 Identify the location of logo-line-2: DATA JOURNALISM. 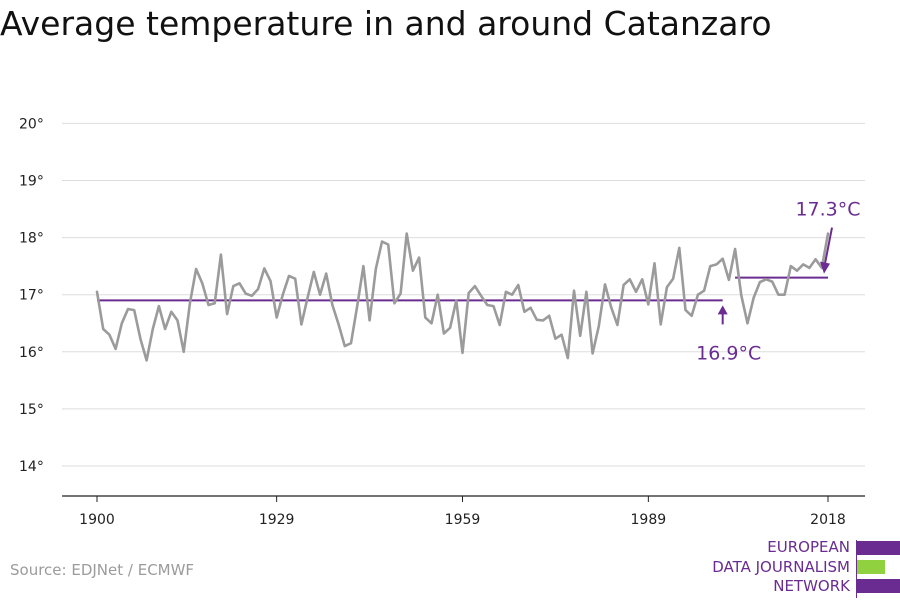
(781, 567).